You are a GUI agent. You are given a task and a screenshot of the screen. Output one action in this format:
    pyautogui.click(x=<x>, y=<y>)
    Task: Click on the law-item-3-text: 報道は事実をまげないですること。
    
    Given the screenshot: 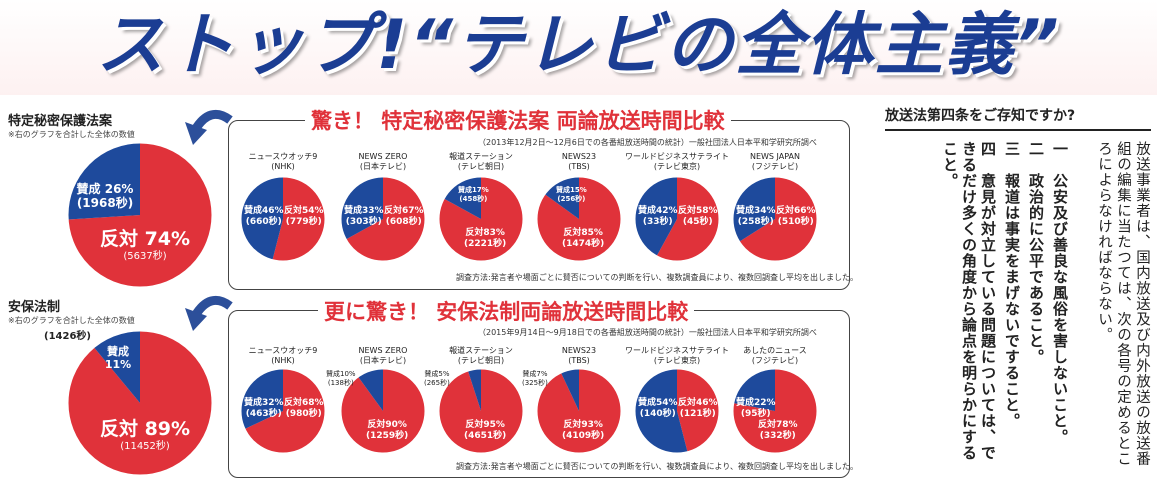 What is the action you would take?
    pyautogui.click(x=1012, y=301)
    